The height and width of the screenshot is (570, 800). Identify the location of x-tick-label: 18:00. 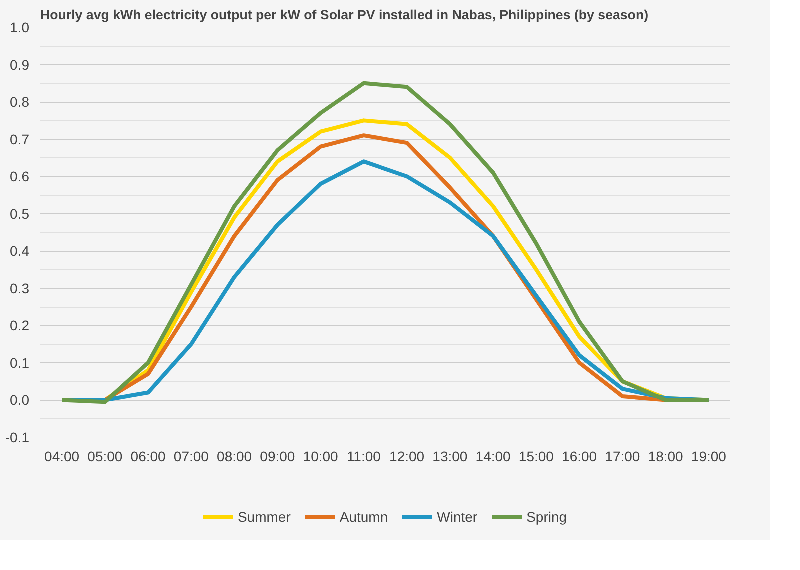
(666, 456).